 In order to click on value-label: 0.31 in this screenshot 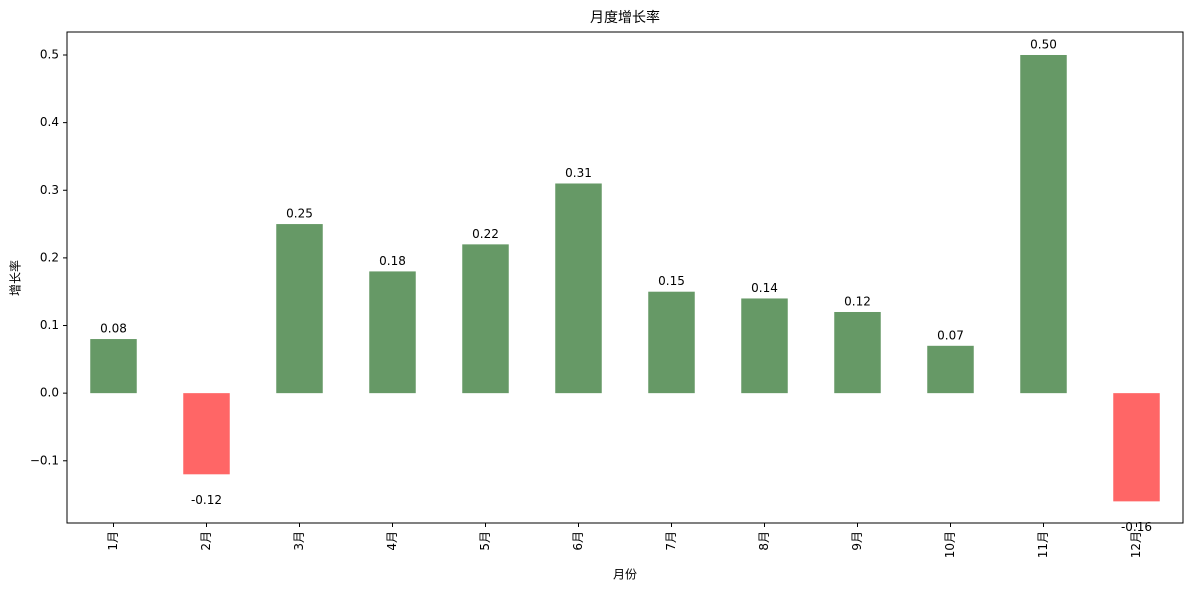, I will do `click(578, 173)`.